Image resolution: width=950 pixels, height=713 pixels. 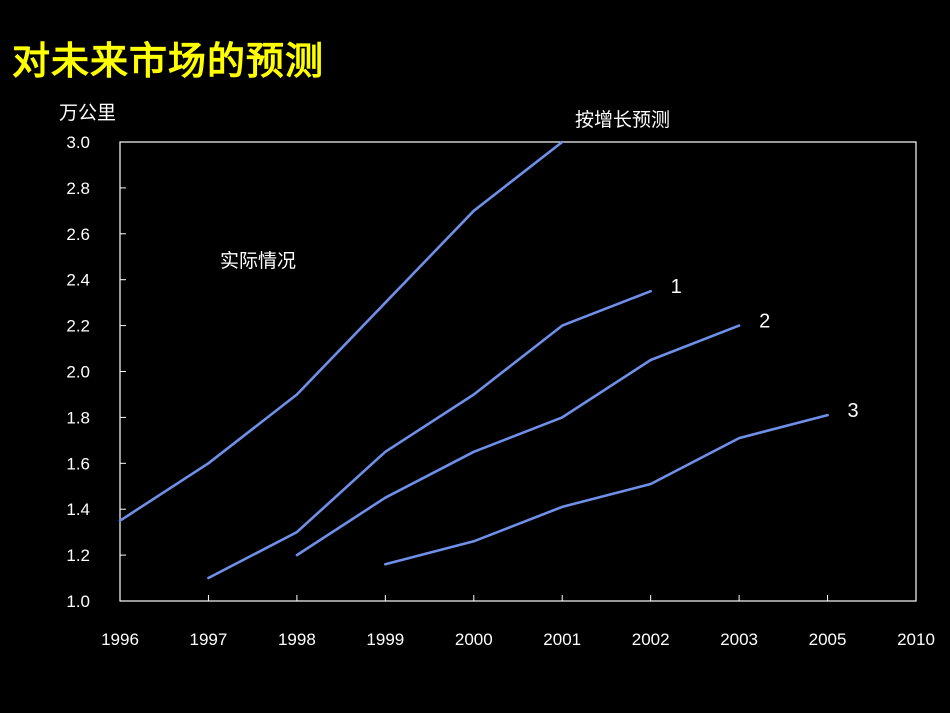 I want to click on x-tick-label: 1998, so click(x=297, y=639).